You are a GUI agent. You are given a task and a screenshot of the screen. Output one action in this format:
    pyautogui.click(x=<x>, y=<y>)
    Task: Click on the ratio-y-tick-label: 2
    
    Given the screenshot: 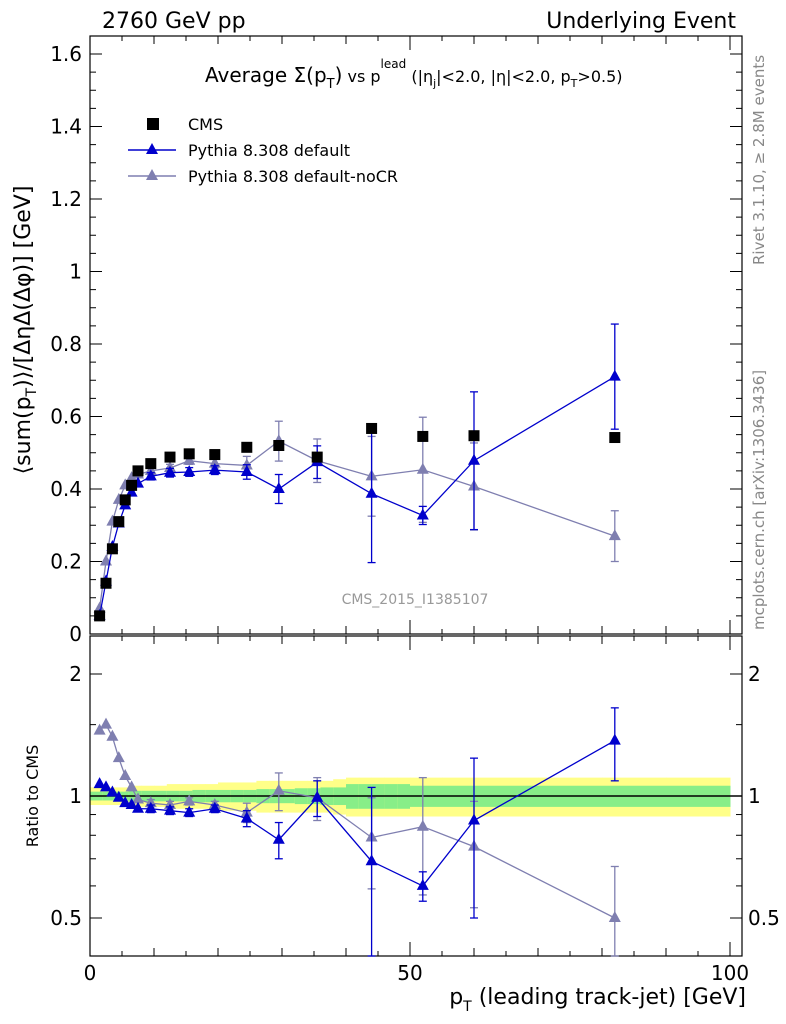 What is the action you would take?
    pyautogui.click(x=75, y=674)
    